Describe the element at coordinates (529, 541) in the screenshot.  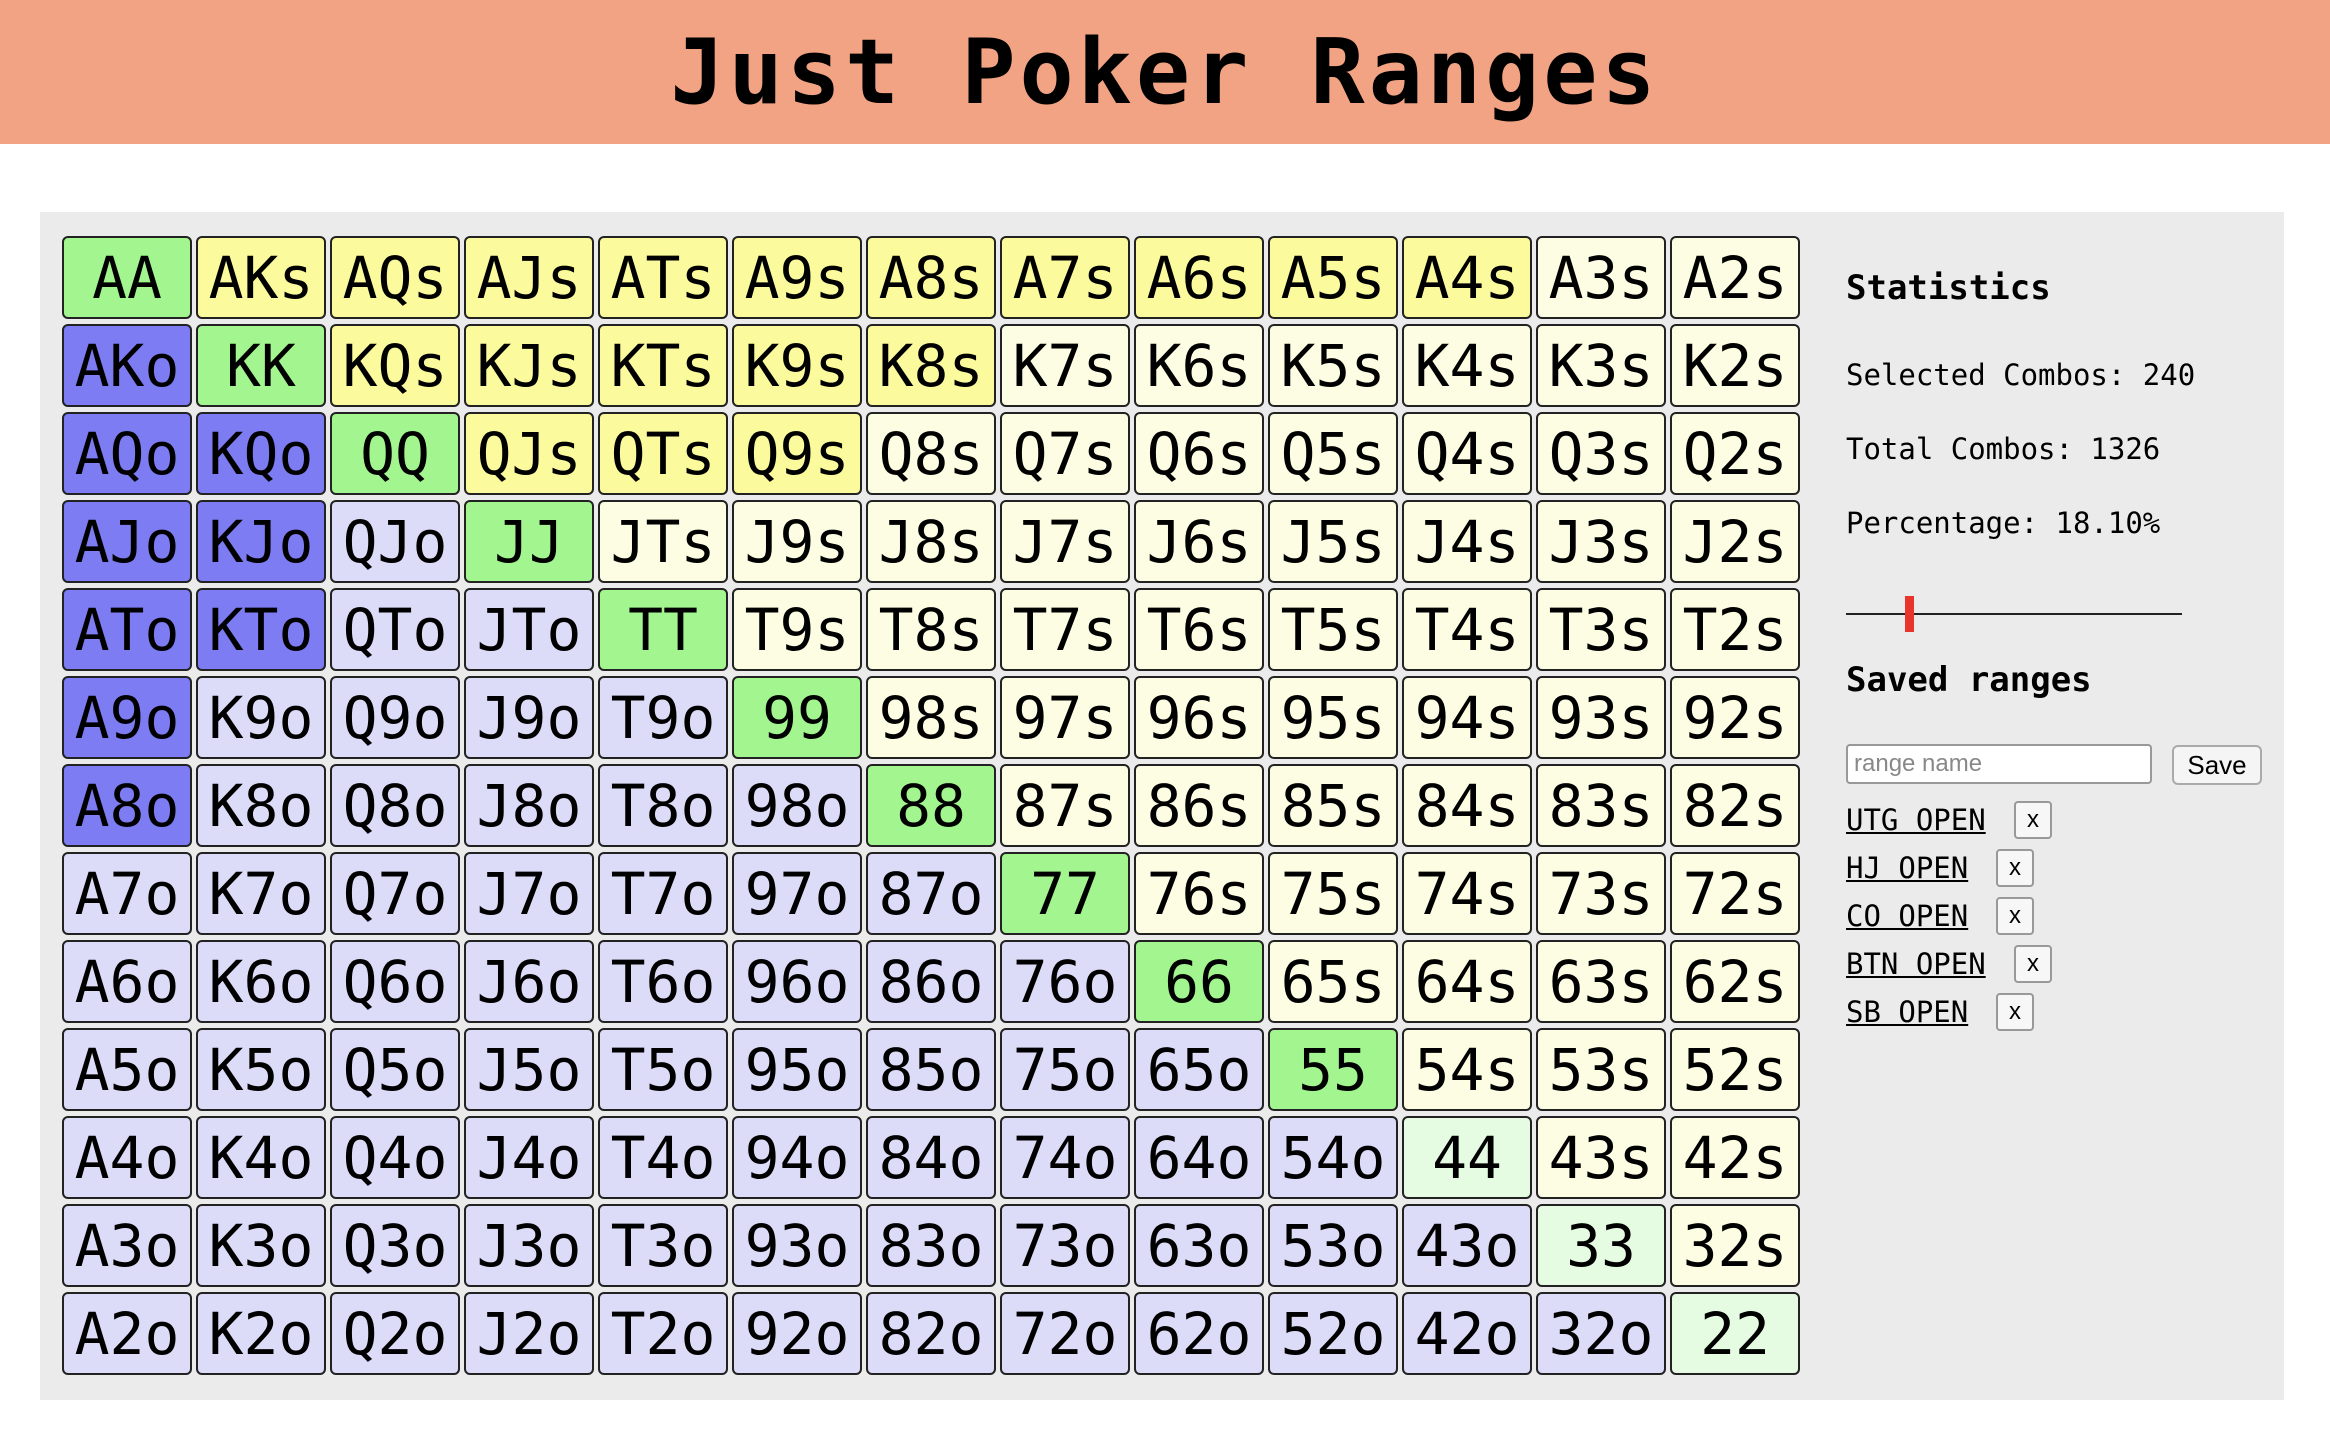
I see `hand-cell-JJ: JJ` at that location.